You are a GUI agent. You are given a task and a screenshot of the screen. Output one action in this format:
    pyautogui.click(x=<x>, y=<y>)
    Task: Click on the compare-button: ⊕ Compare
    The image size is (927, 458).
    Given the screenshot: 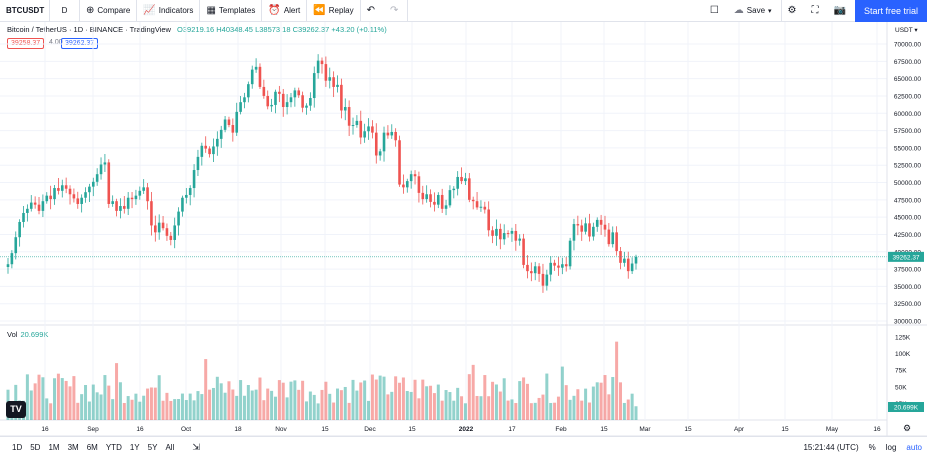 What is the action you would take?
    pyautogui.click(x=109, y=11)
    